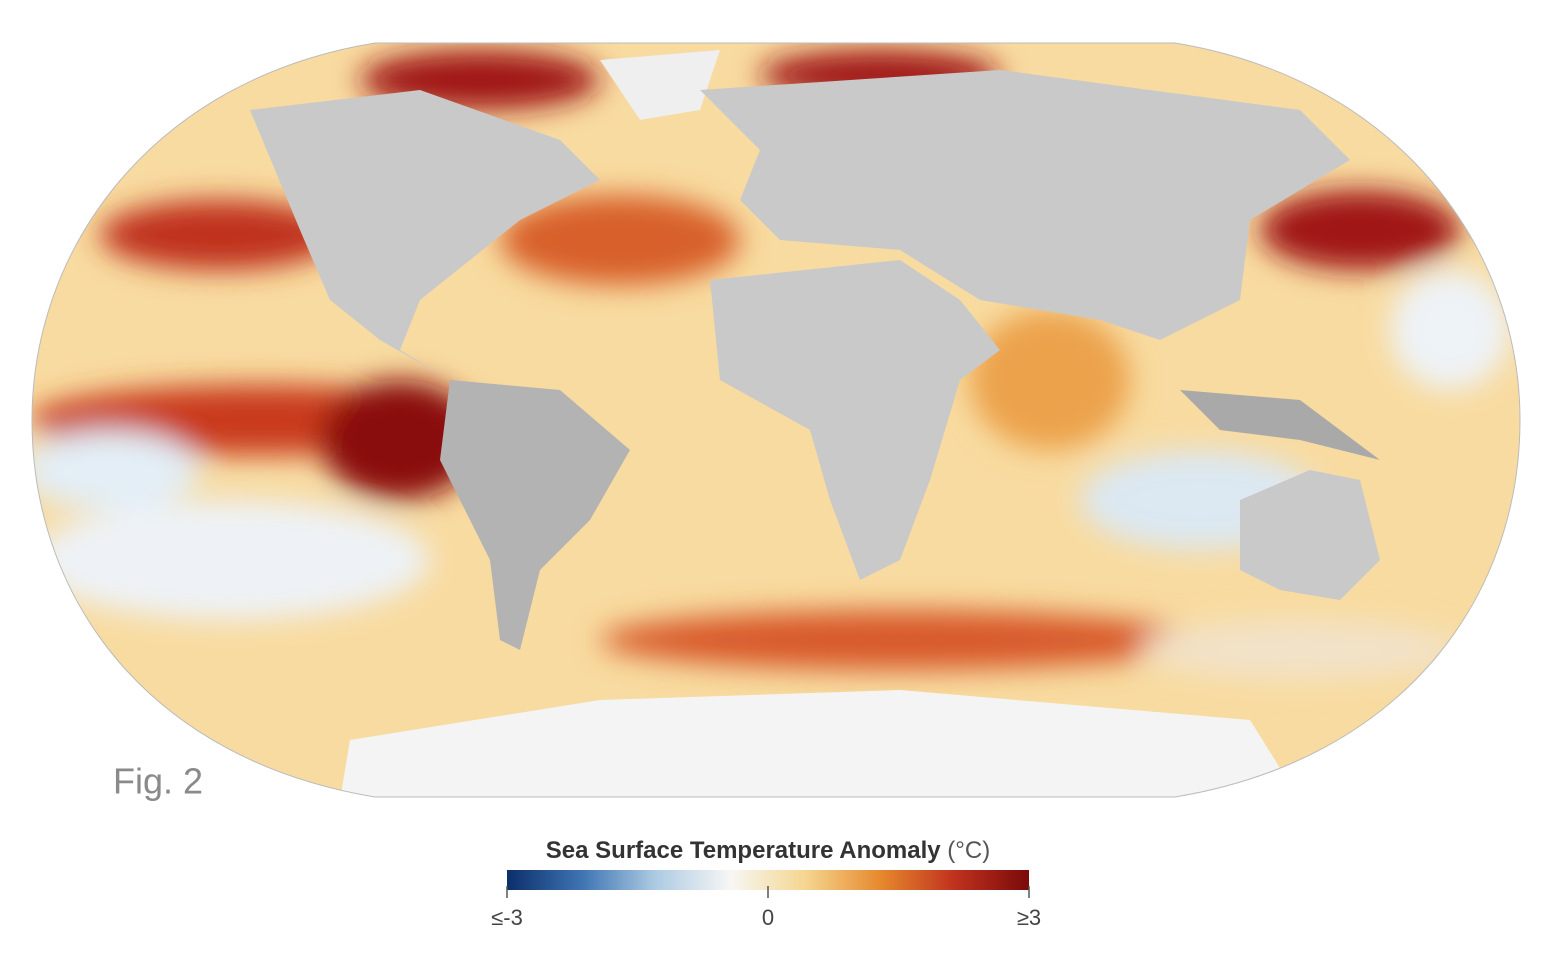 This screenshot has width=1552, height=954. Describe the element at coordinates (768, 880) in the screenshot. I see `colorbar` at that location.